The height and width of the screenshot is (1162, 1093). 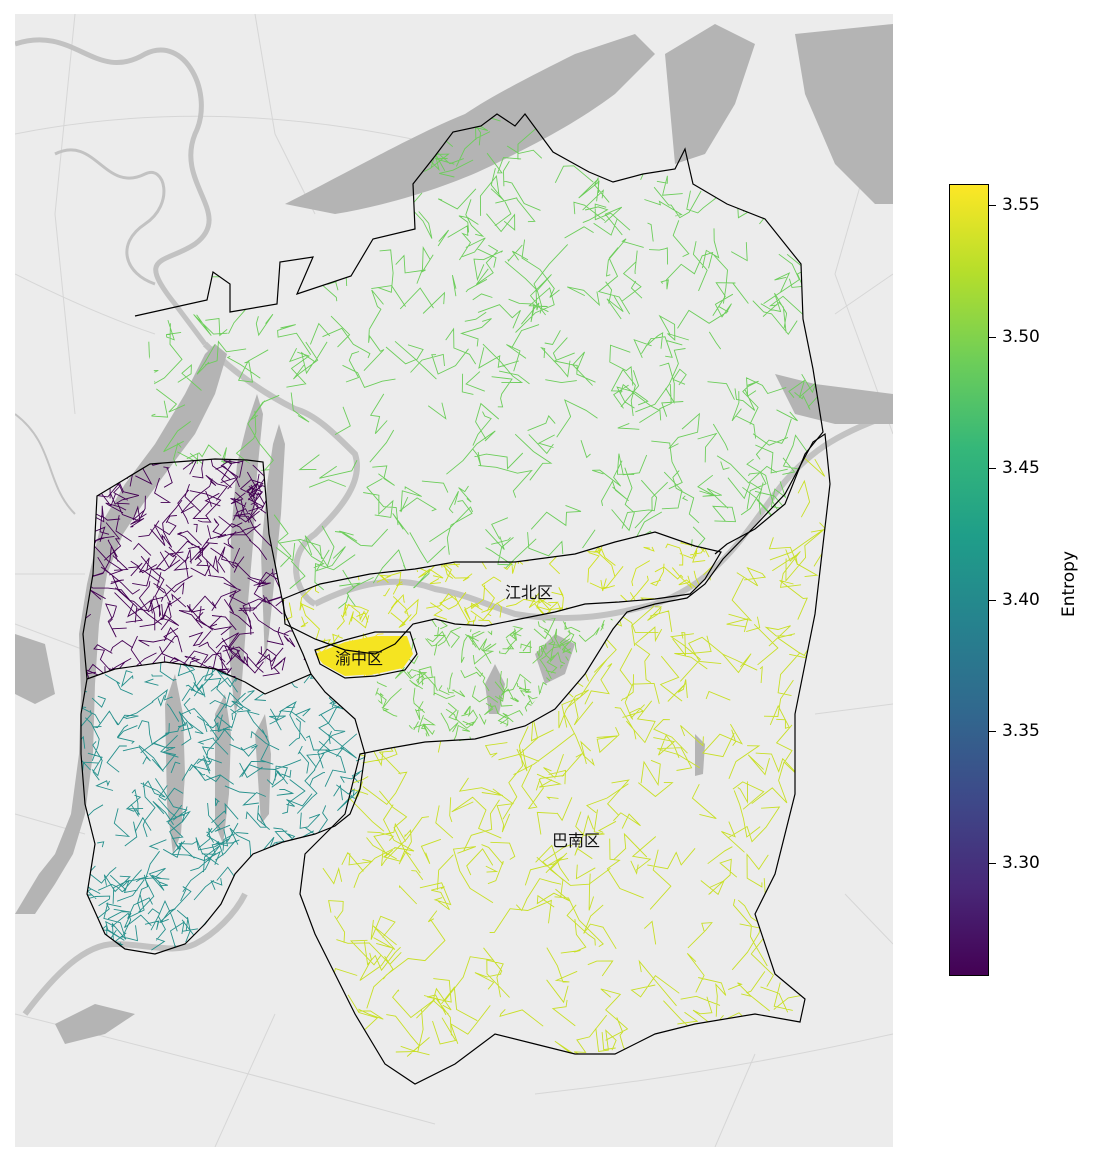 I want to click on jiangbei-district-boundary, so click(x=502, y=593).